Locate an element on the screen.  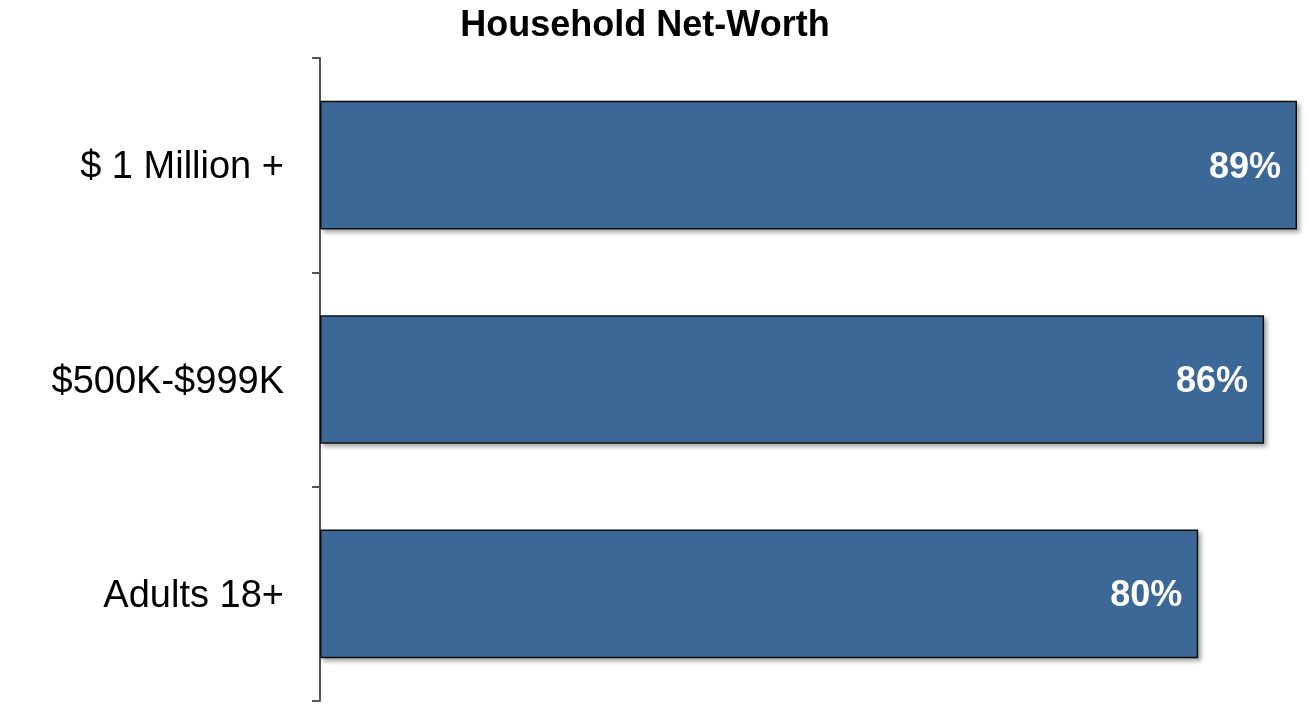
data-label: 80% is located at coordinates (1146, 594).